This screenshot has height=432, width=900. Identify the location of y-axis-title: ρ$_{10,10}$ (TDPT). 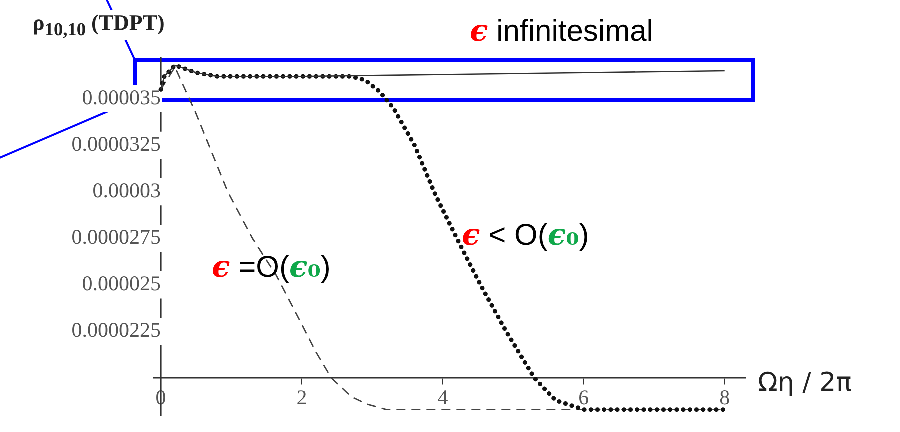
(99, 25).